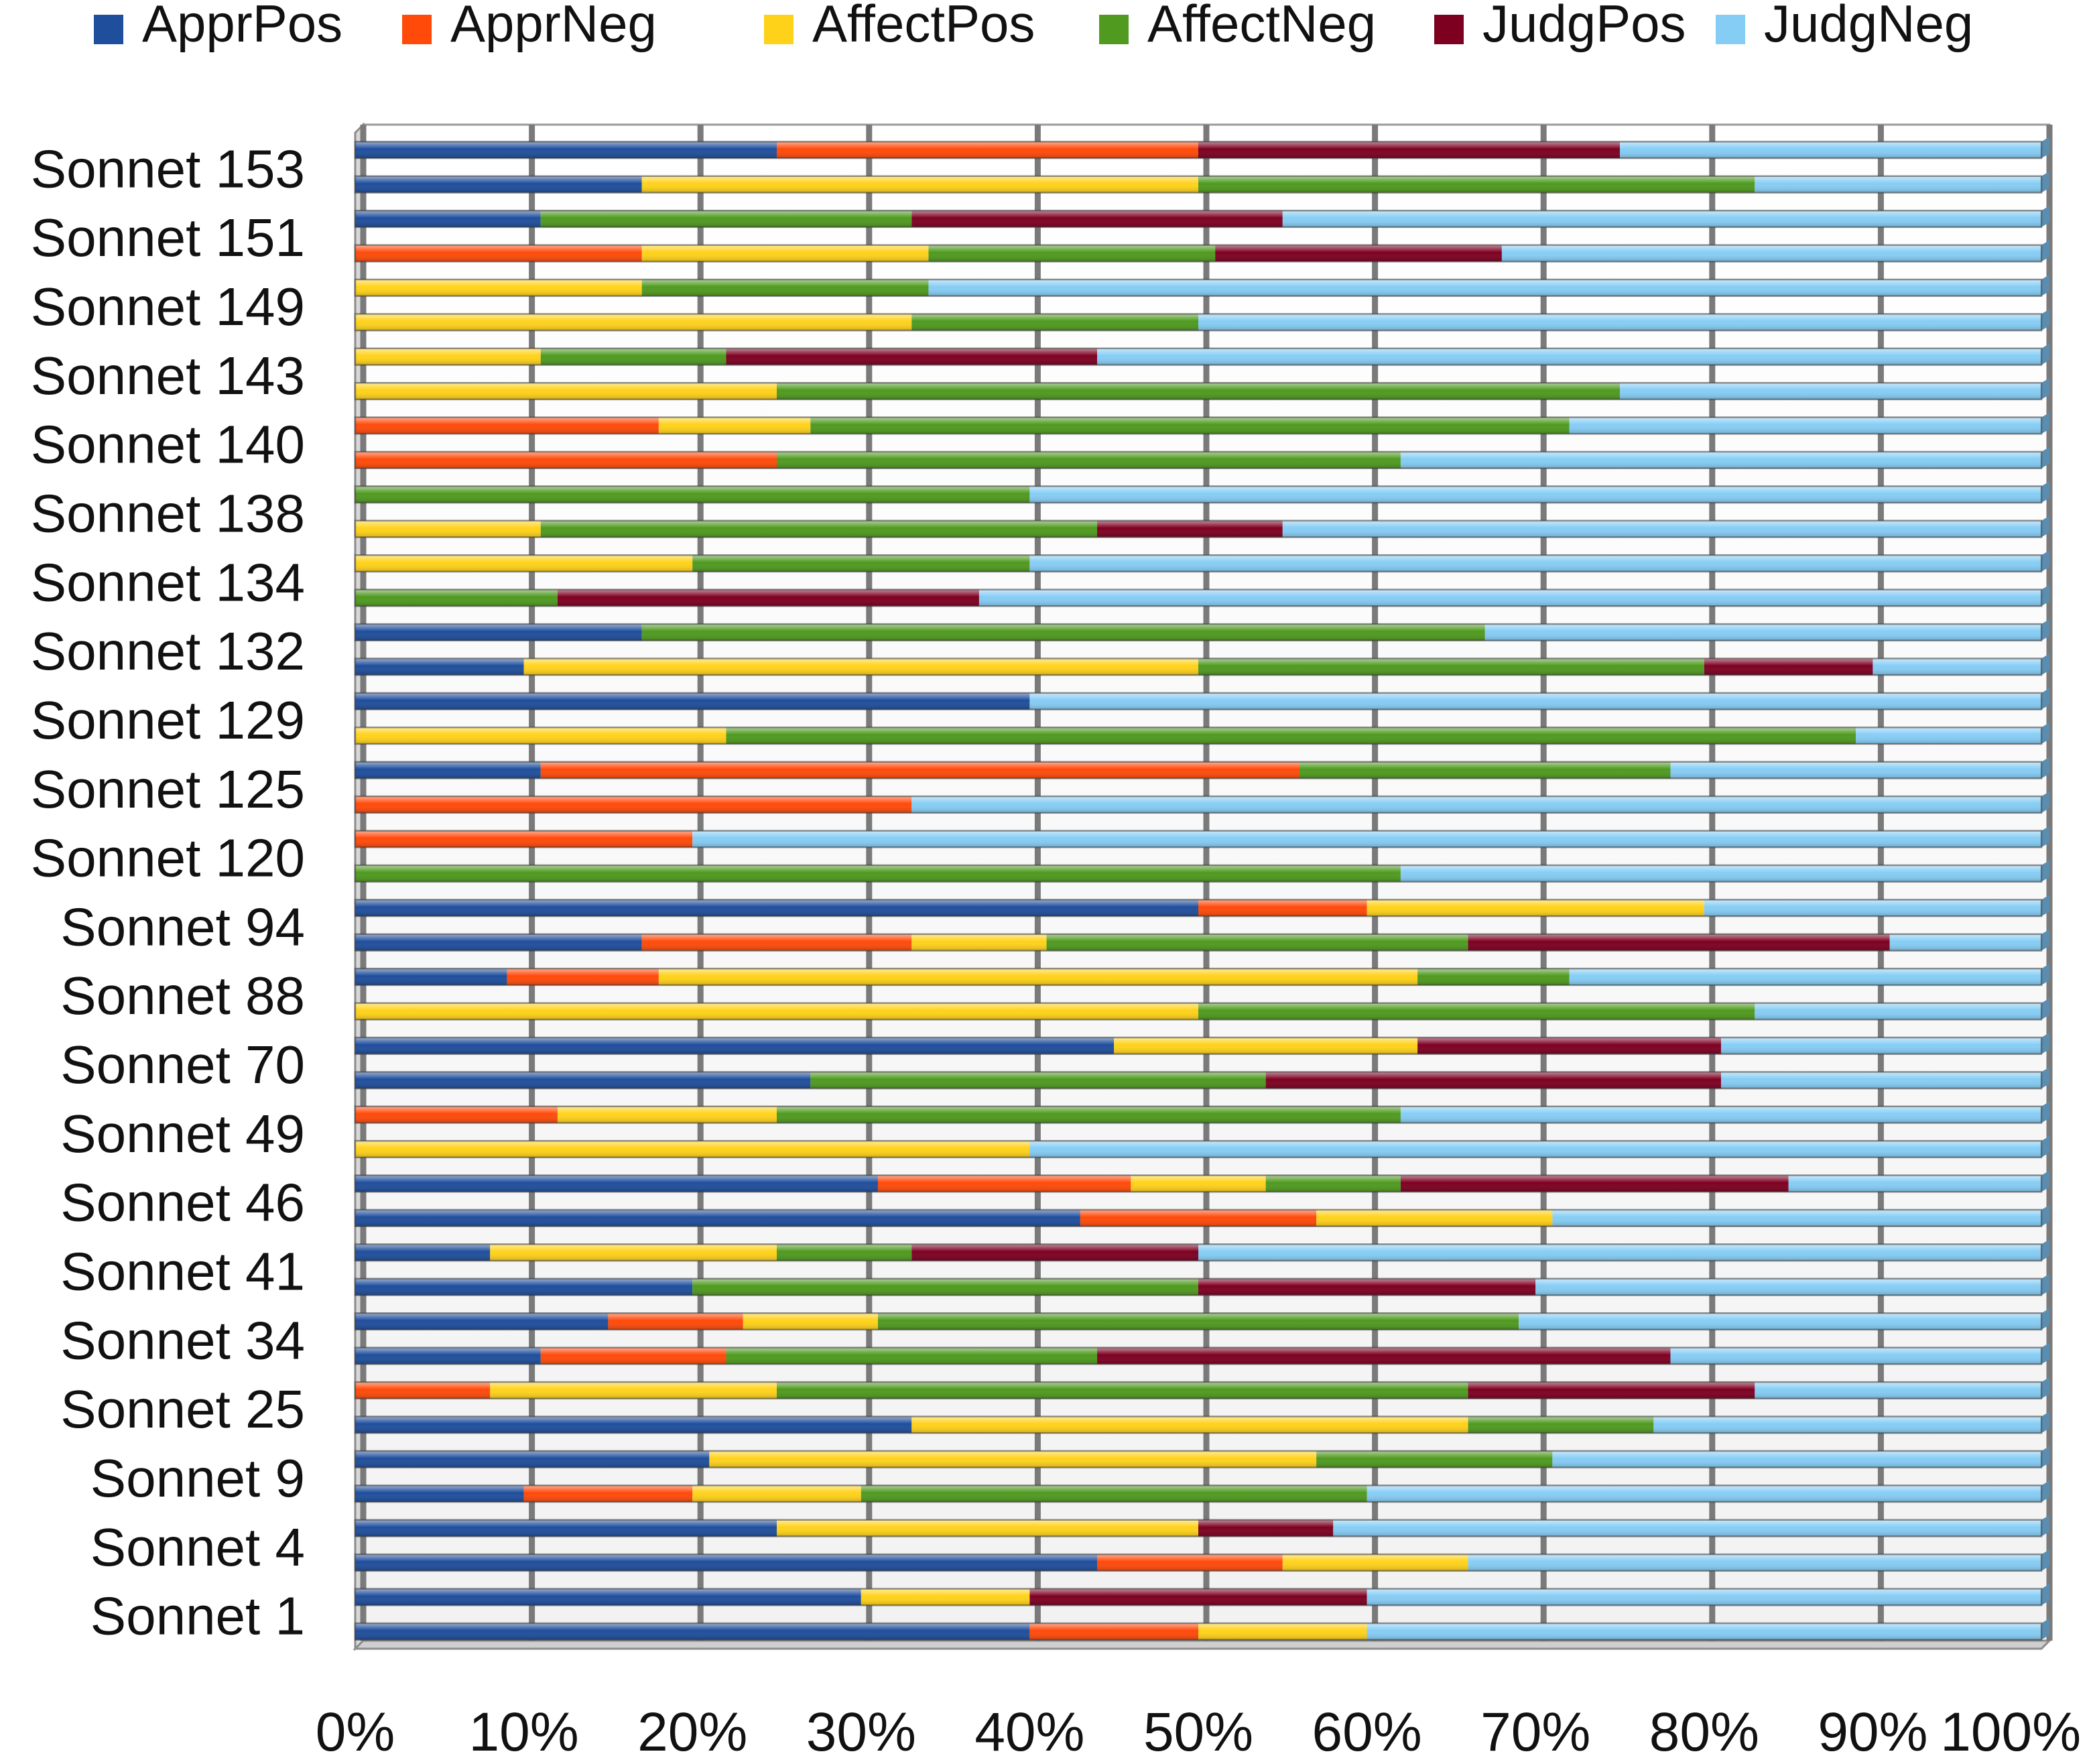 This screenshot has height=1764, width=2089. Describe the element at coordinates (168, 168) in the screenshot. I see `category-label-sonnet-153: Sonnet 153` at that location.